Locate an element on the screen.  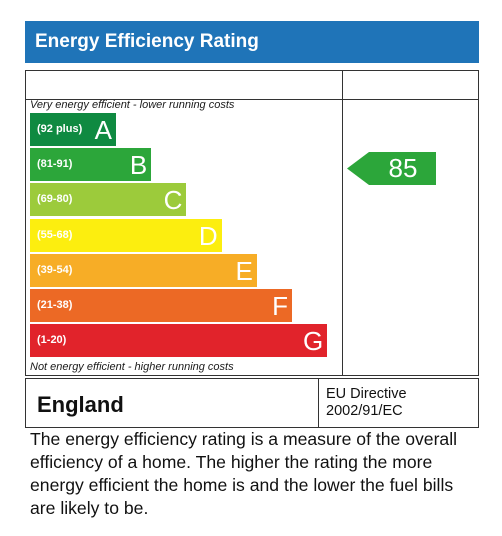
current-rating-arrow: 85 is located at coordinates (391, 168).